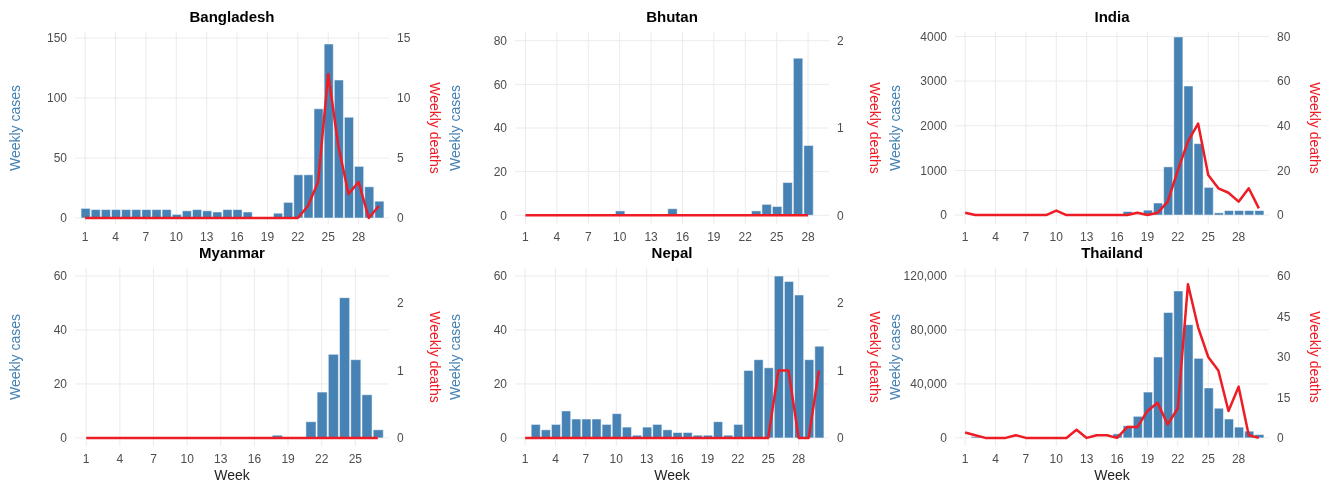 Image resolution: width=1332 pixels, height=484 pixels. Describe the element at coordinates (500, 40) in the screenshot. I see `y-tick-label: 80` at that location.